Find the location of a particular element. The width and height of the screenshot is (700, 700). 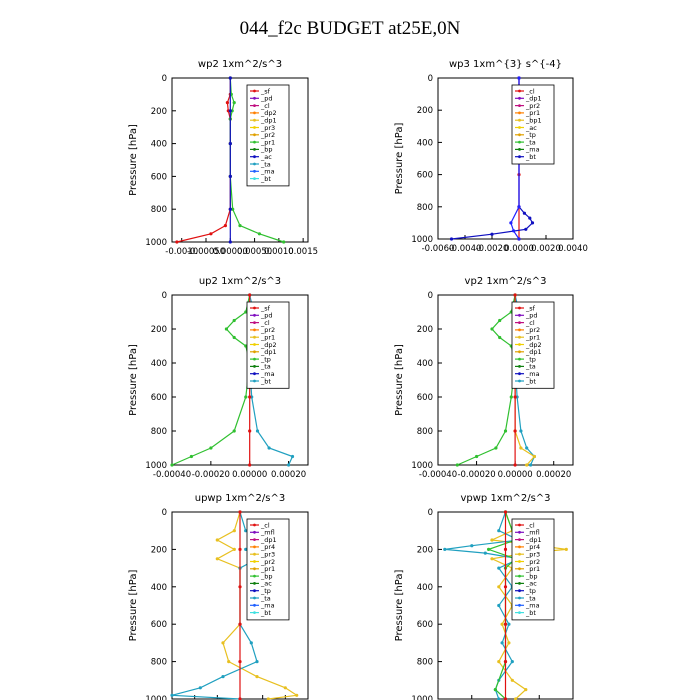

legend-box is located at coordinates (268, 135).